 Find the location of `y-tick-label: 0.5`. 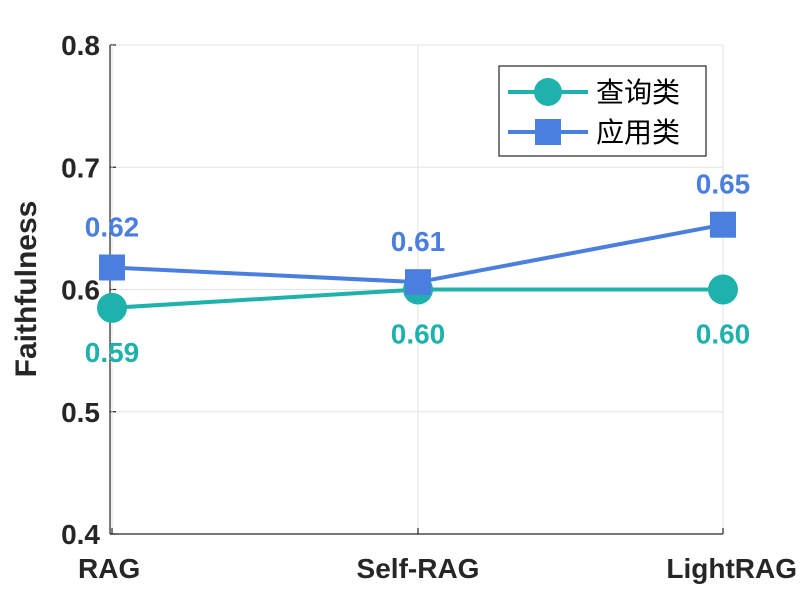

y-tick-label: 0.5 is located at coordinates (80, 412).